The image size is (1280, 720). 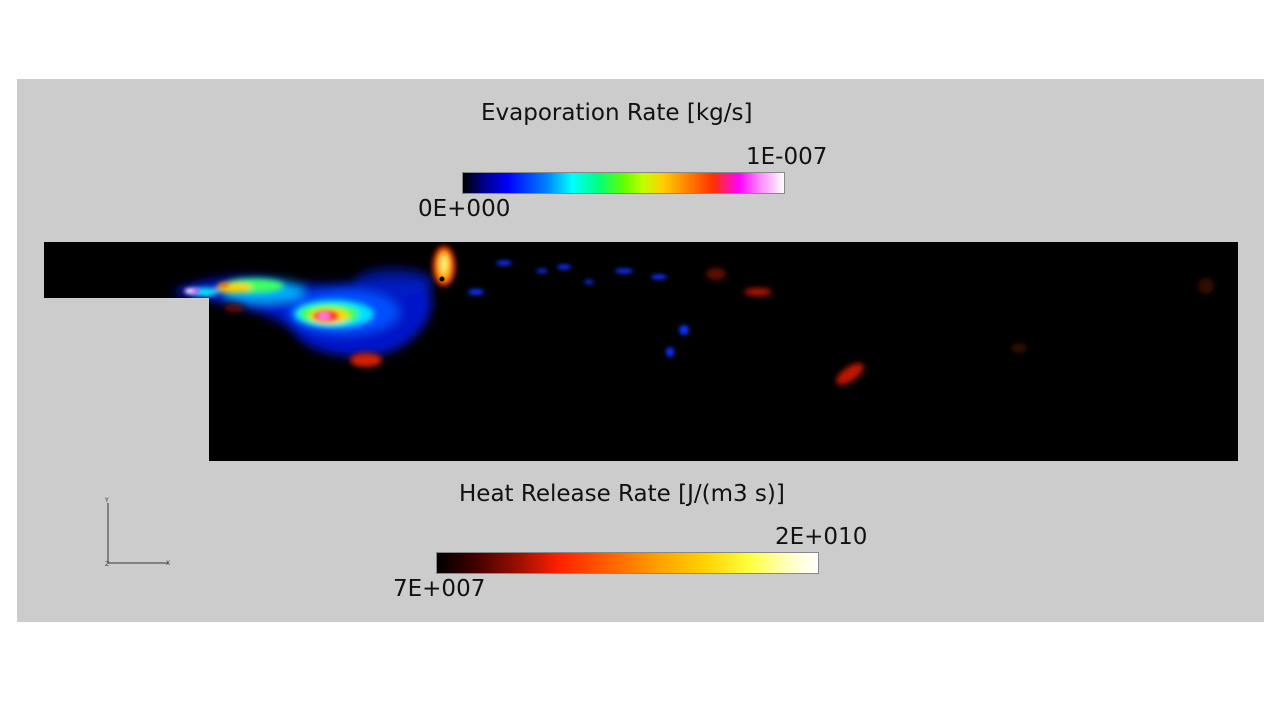 What do you see at coordinates (261, 302) in the screenshot?
I see `spray-hotspots` at bounding box center [261, 302].